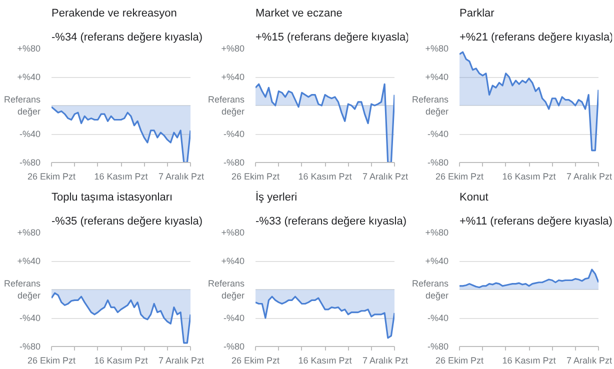 The image size is (614, 369). What do you see at coordinates (127, 222) in the screenshot?
I see `chart-subtitle: -%35 (referans değere kıyasla)` at bounding box center [127, 222].